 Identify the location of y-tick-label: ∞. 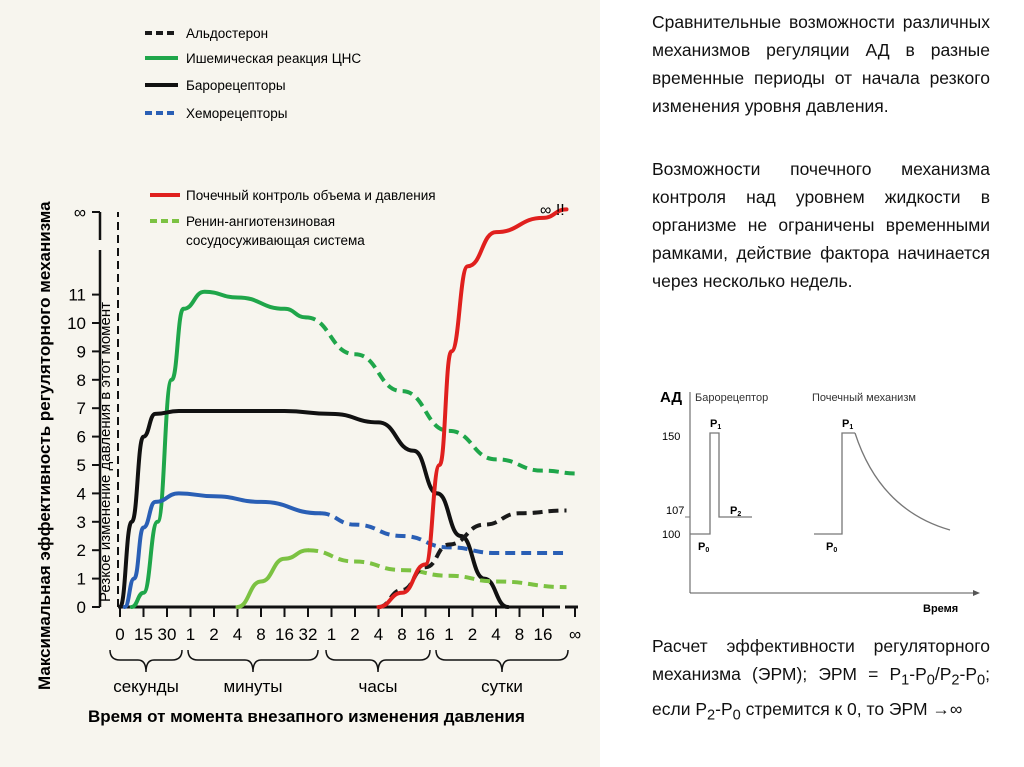
(80, 212).